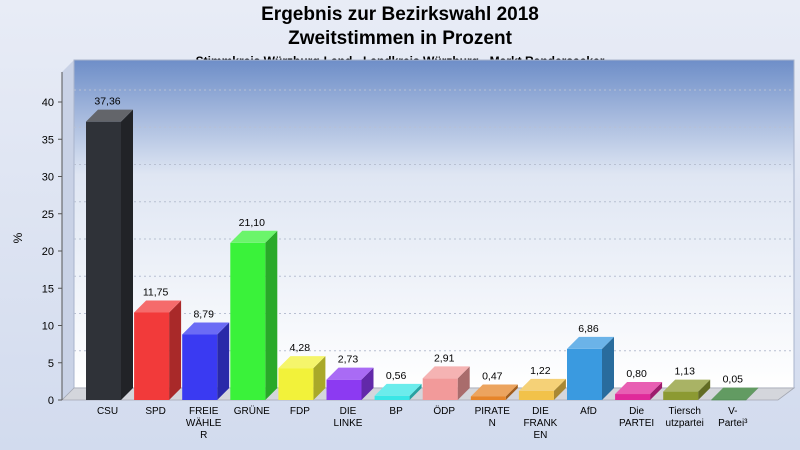 The width and height of the screenshot is (800, 450). Describe the element at coordinates (733, 423) in the screenshot. I see `x-tick-label: Partei³` at that location.